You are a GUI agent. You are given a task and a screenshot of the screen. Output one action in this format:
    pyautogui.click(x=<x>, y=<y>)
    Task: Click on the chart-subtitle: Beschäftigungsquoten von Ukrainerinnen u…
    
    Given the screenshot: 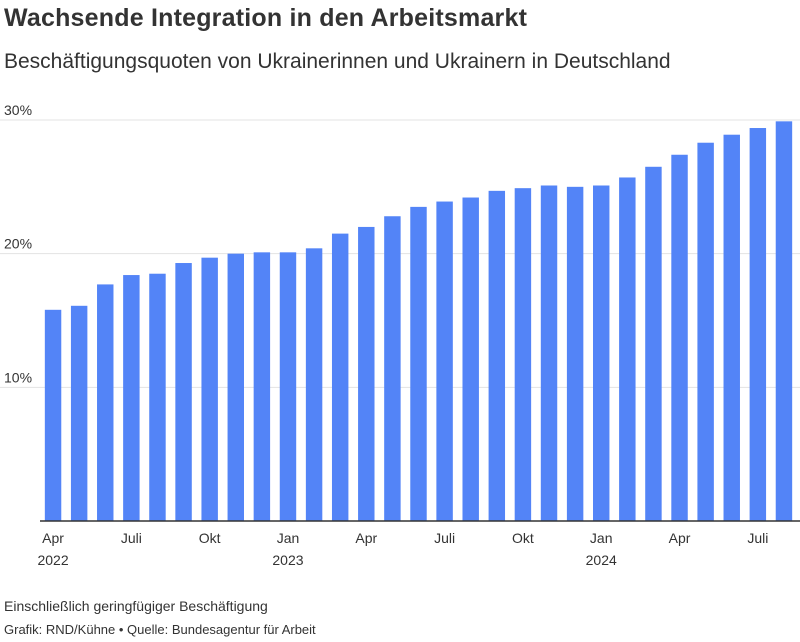 What is the action you would take?
    pyautogui.click(x=337, y=61)
    